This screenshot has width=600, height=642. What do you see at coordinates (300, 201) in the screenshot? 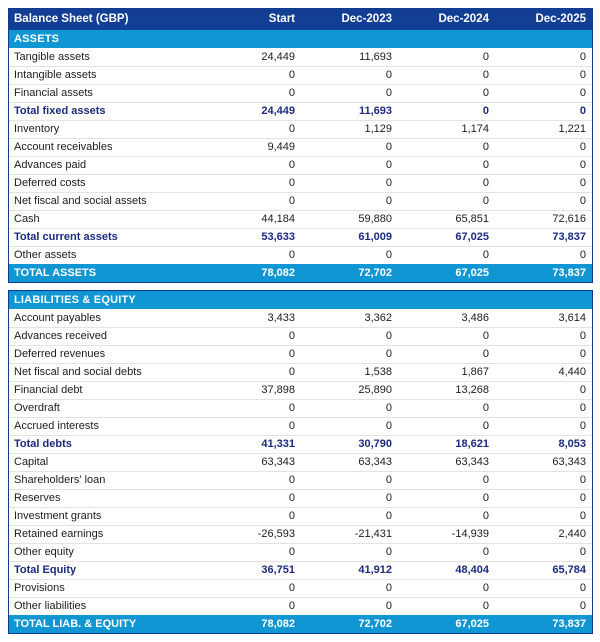
I see `table-row: Net fiscal and social assets 0 0 0 0` at bounding box center [300, 201].